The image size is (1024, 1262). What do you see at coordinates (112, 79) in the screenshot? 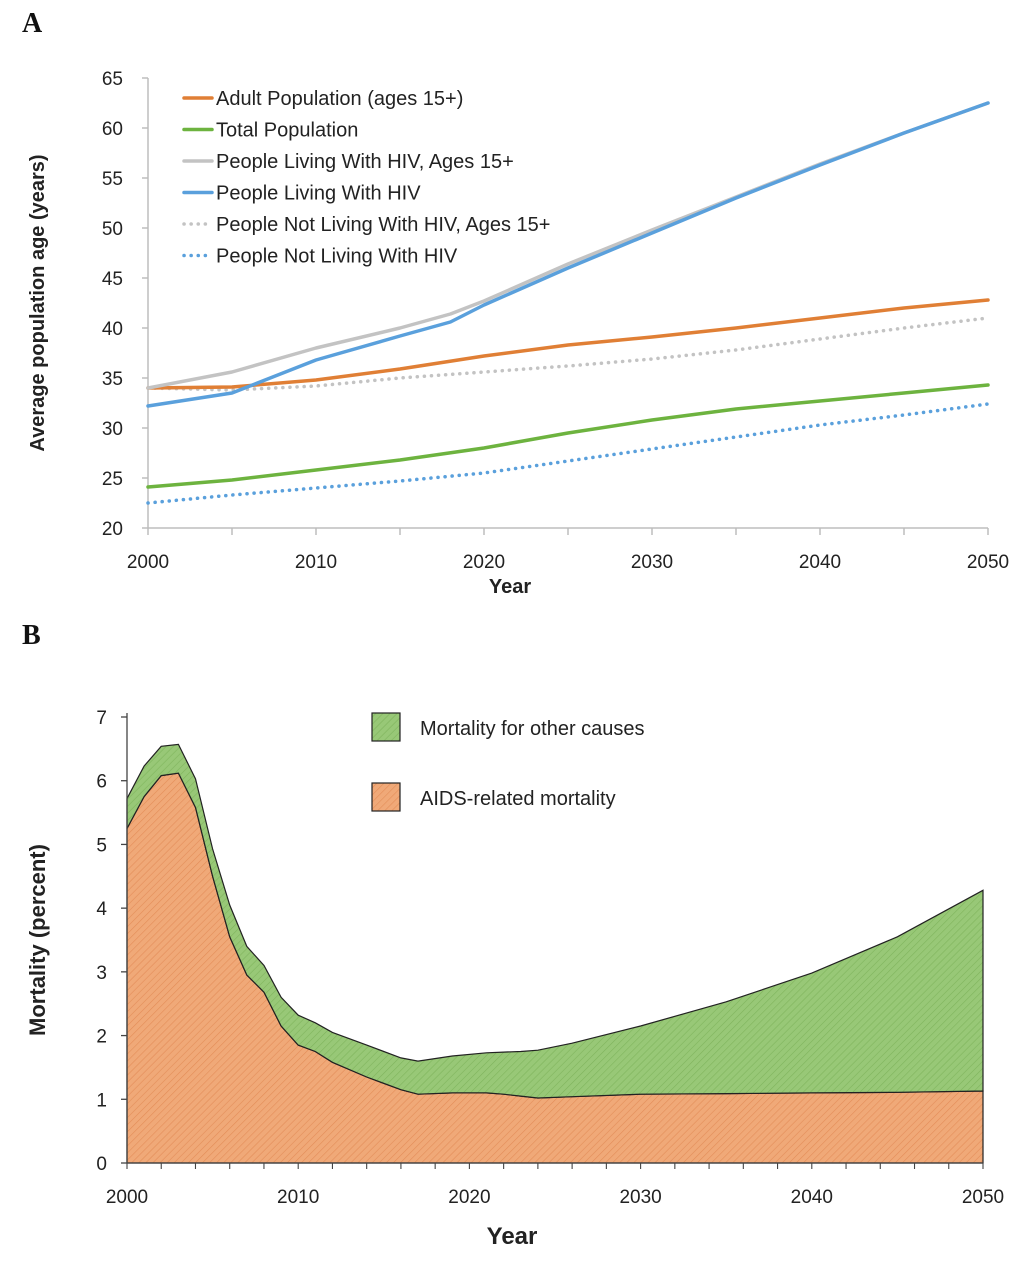
I see `y-tick-label: 65` at bounding box center [112, 79].